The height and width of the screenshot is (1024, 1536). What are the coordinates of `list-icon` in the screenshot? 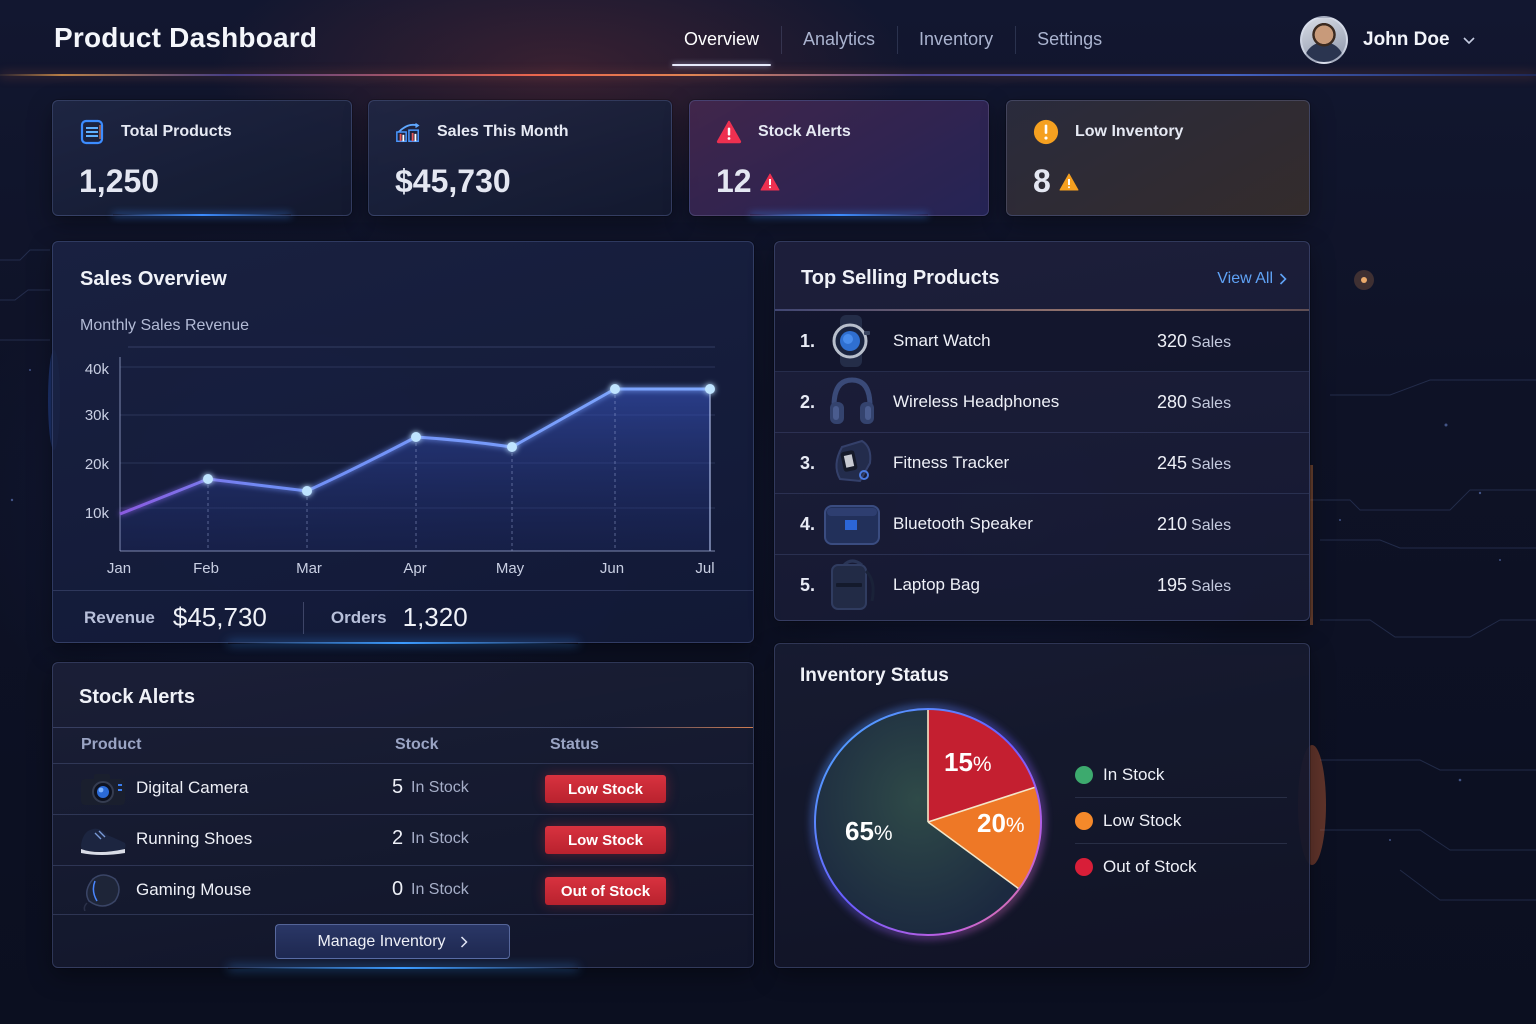 It's located at (92, 132).